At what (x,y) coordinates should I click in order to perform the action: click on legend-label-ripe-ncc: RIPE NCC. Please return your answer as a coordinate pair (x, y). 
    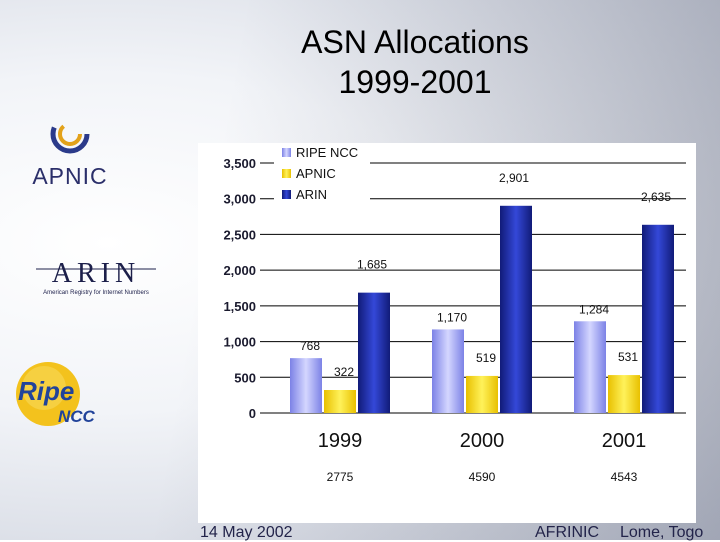
    Looking at the image, I should click on (327, 152).